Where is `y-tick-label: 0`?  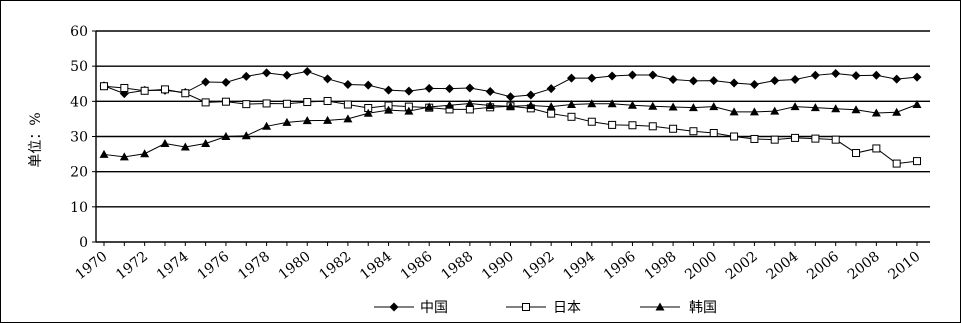
y-tick-label: 0 is located at coordinates (83, 243).